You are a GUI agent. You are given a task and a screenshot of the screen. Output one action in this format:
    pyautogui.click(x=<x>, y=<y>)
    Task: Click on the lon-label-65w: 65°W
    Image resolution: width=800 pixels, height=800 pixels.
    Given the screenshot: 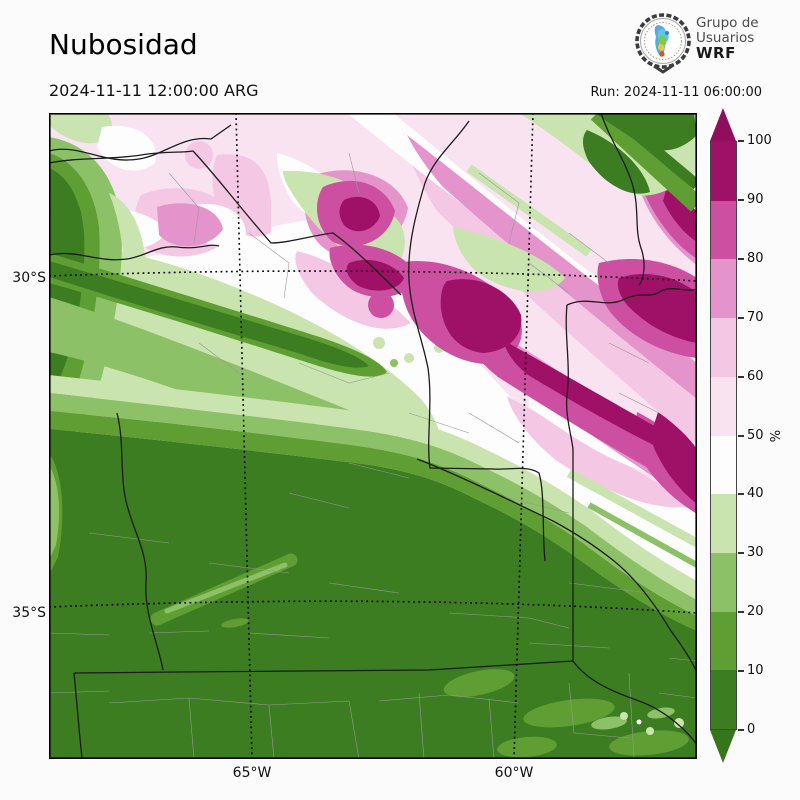 What is the action you would take?
    pyautogui.click(x=252, y=773)
    